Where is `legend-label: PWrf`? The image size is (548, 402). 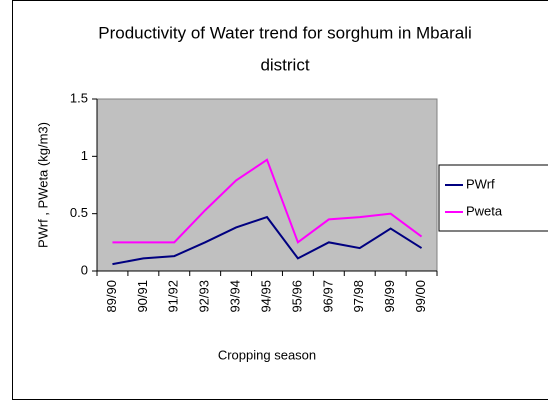
legend-label: PWrf is located at coordinates (480, 183).